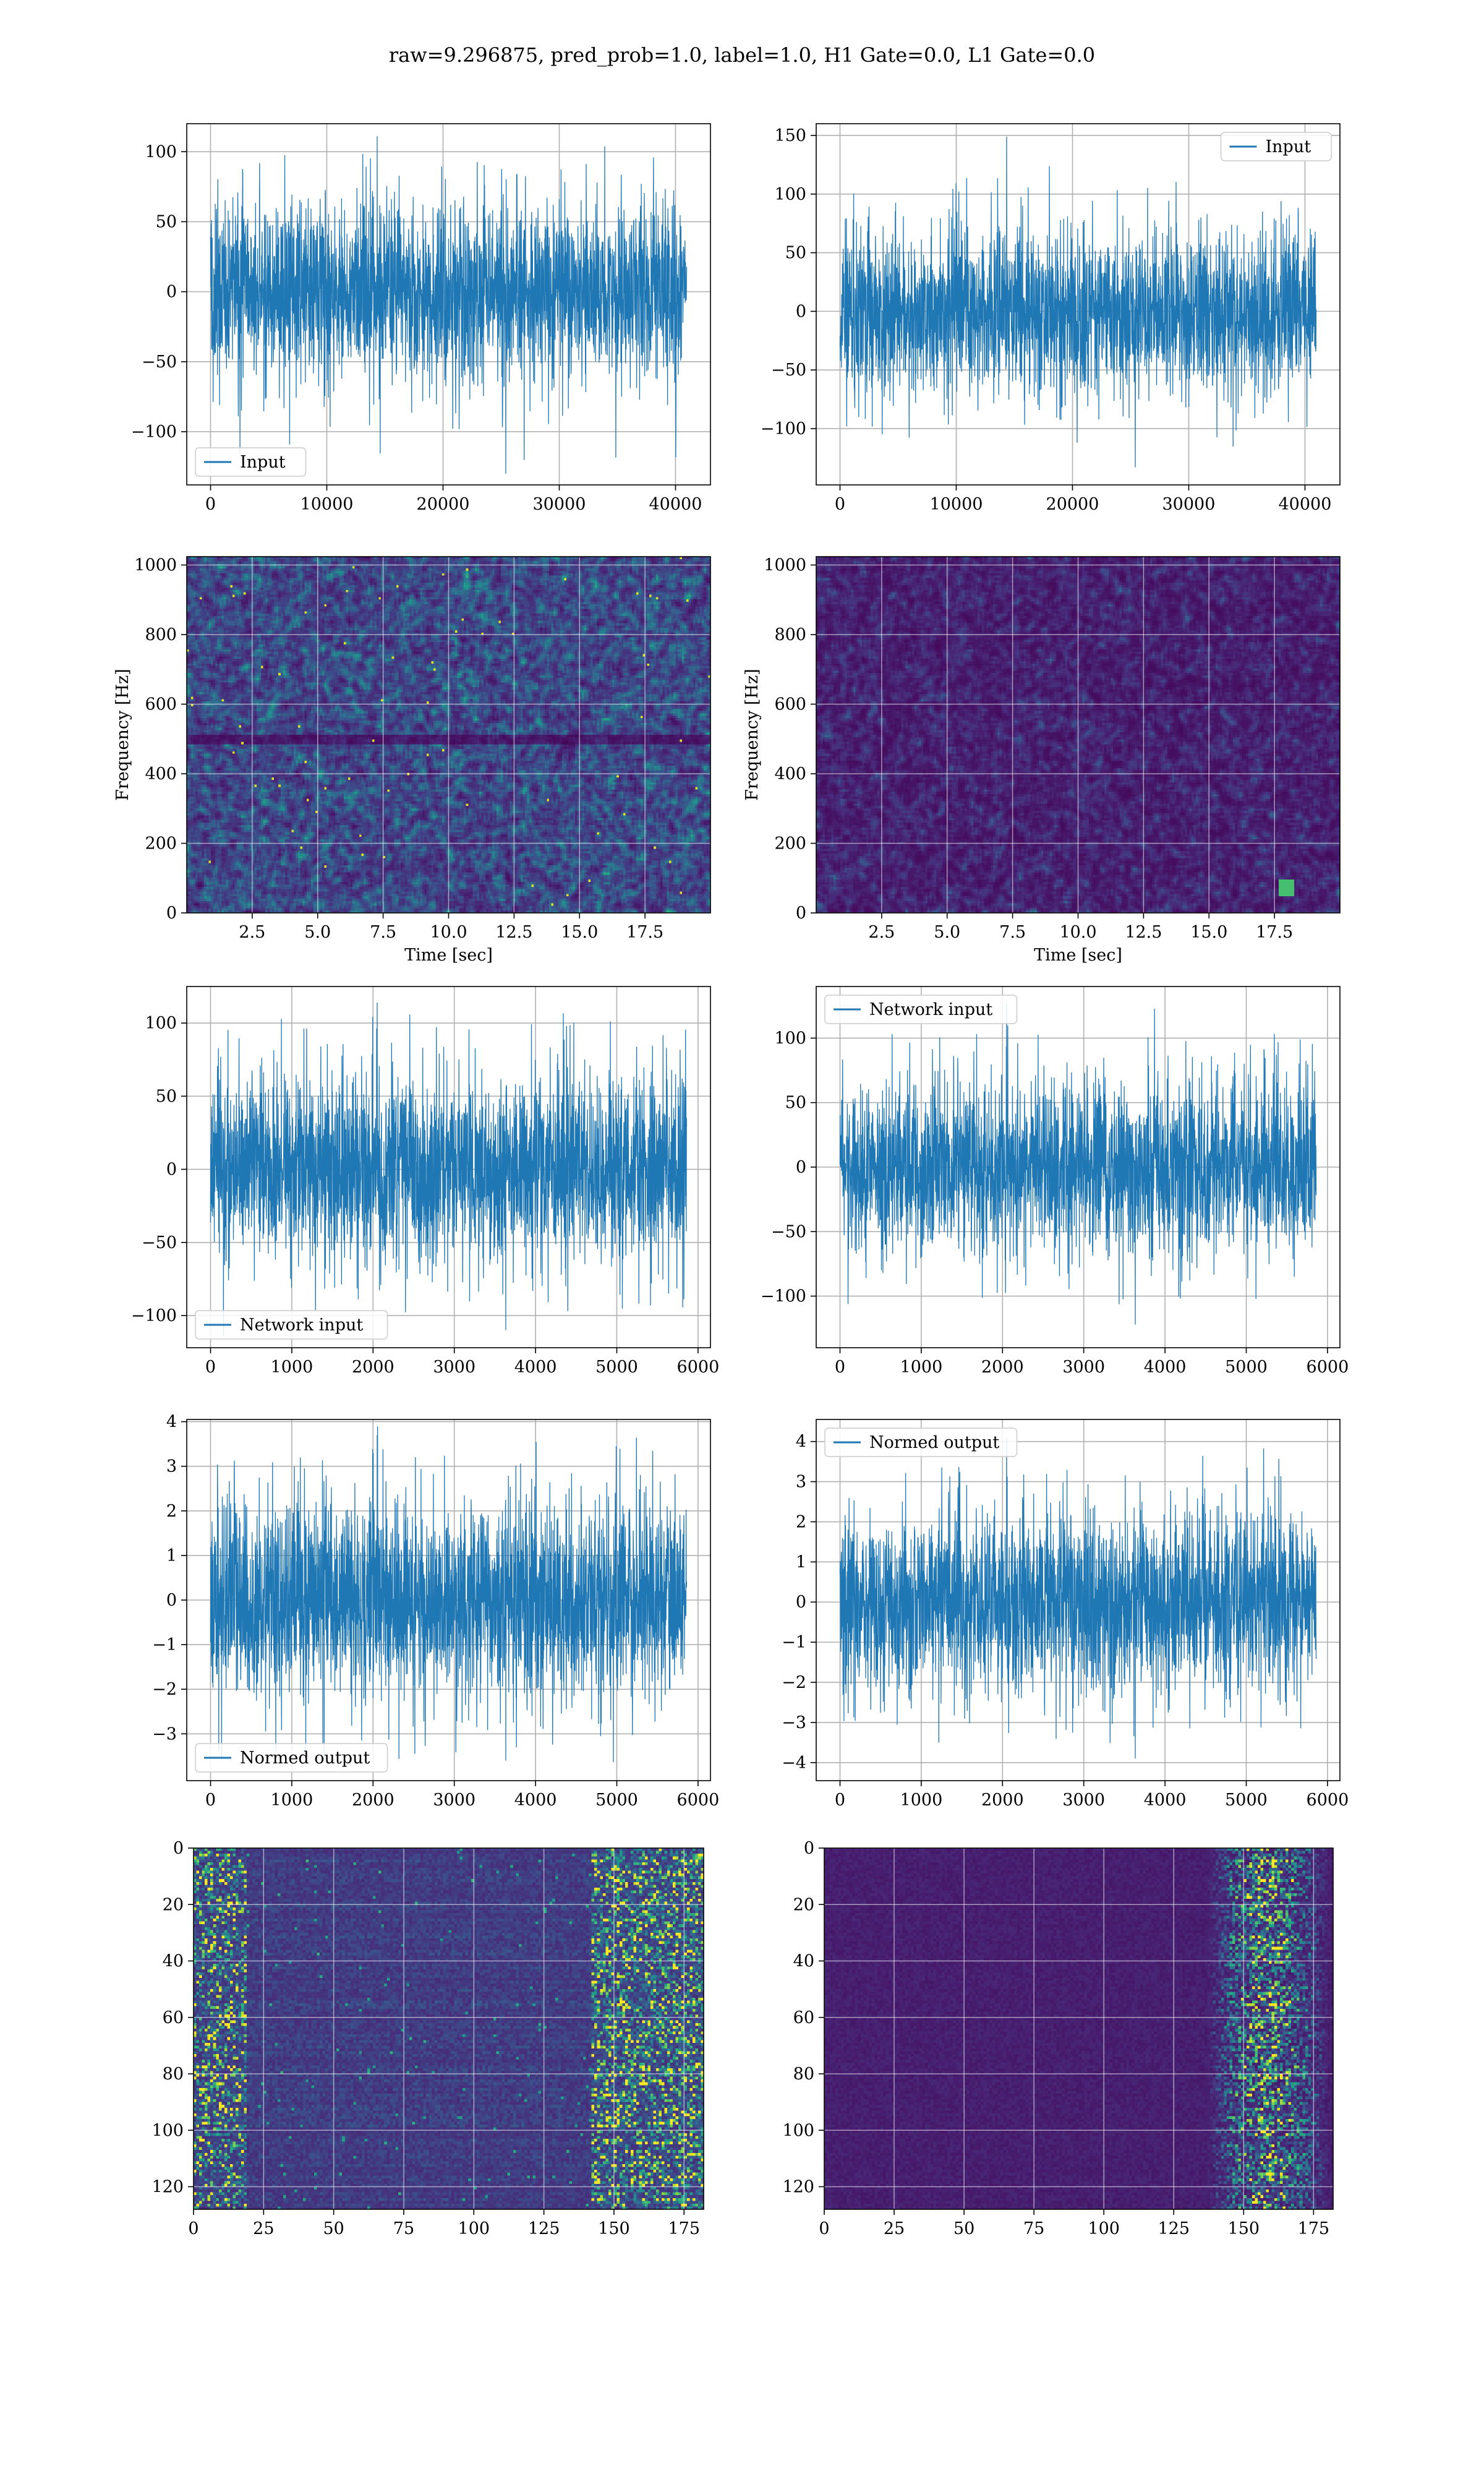  Describe the element at coordinates (803, 2074) in the screenshot. I see `y-tick-label: 80` at that location.